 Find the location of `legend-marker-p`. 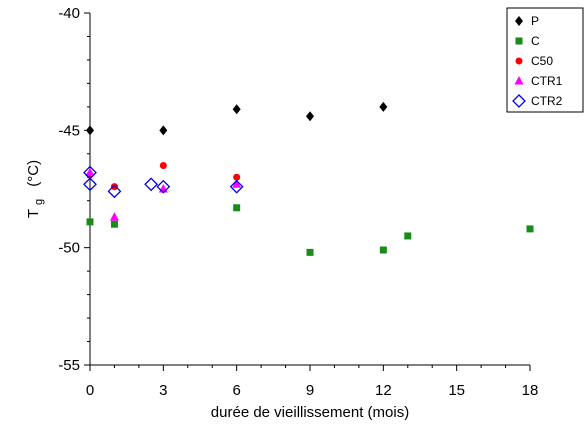

legend-marker-p is located at coordinates (519, 21).